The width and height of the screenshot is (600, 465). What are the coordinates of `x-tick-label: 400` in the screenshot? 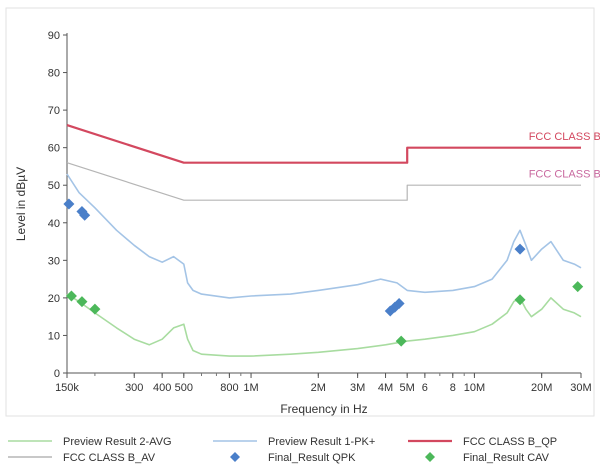 It's located at (162, 388).